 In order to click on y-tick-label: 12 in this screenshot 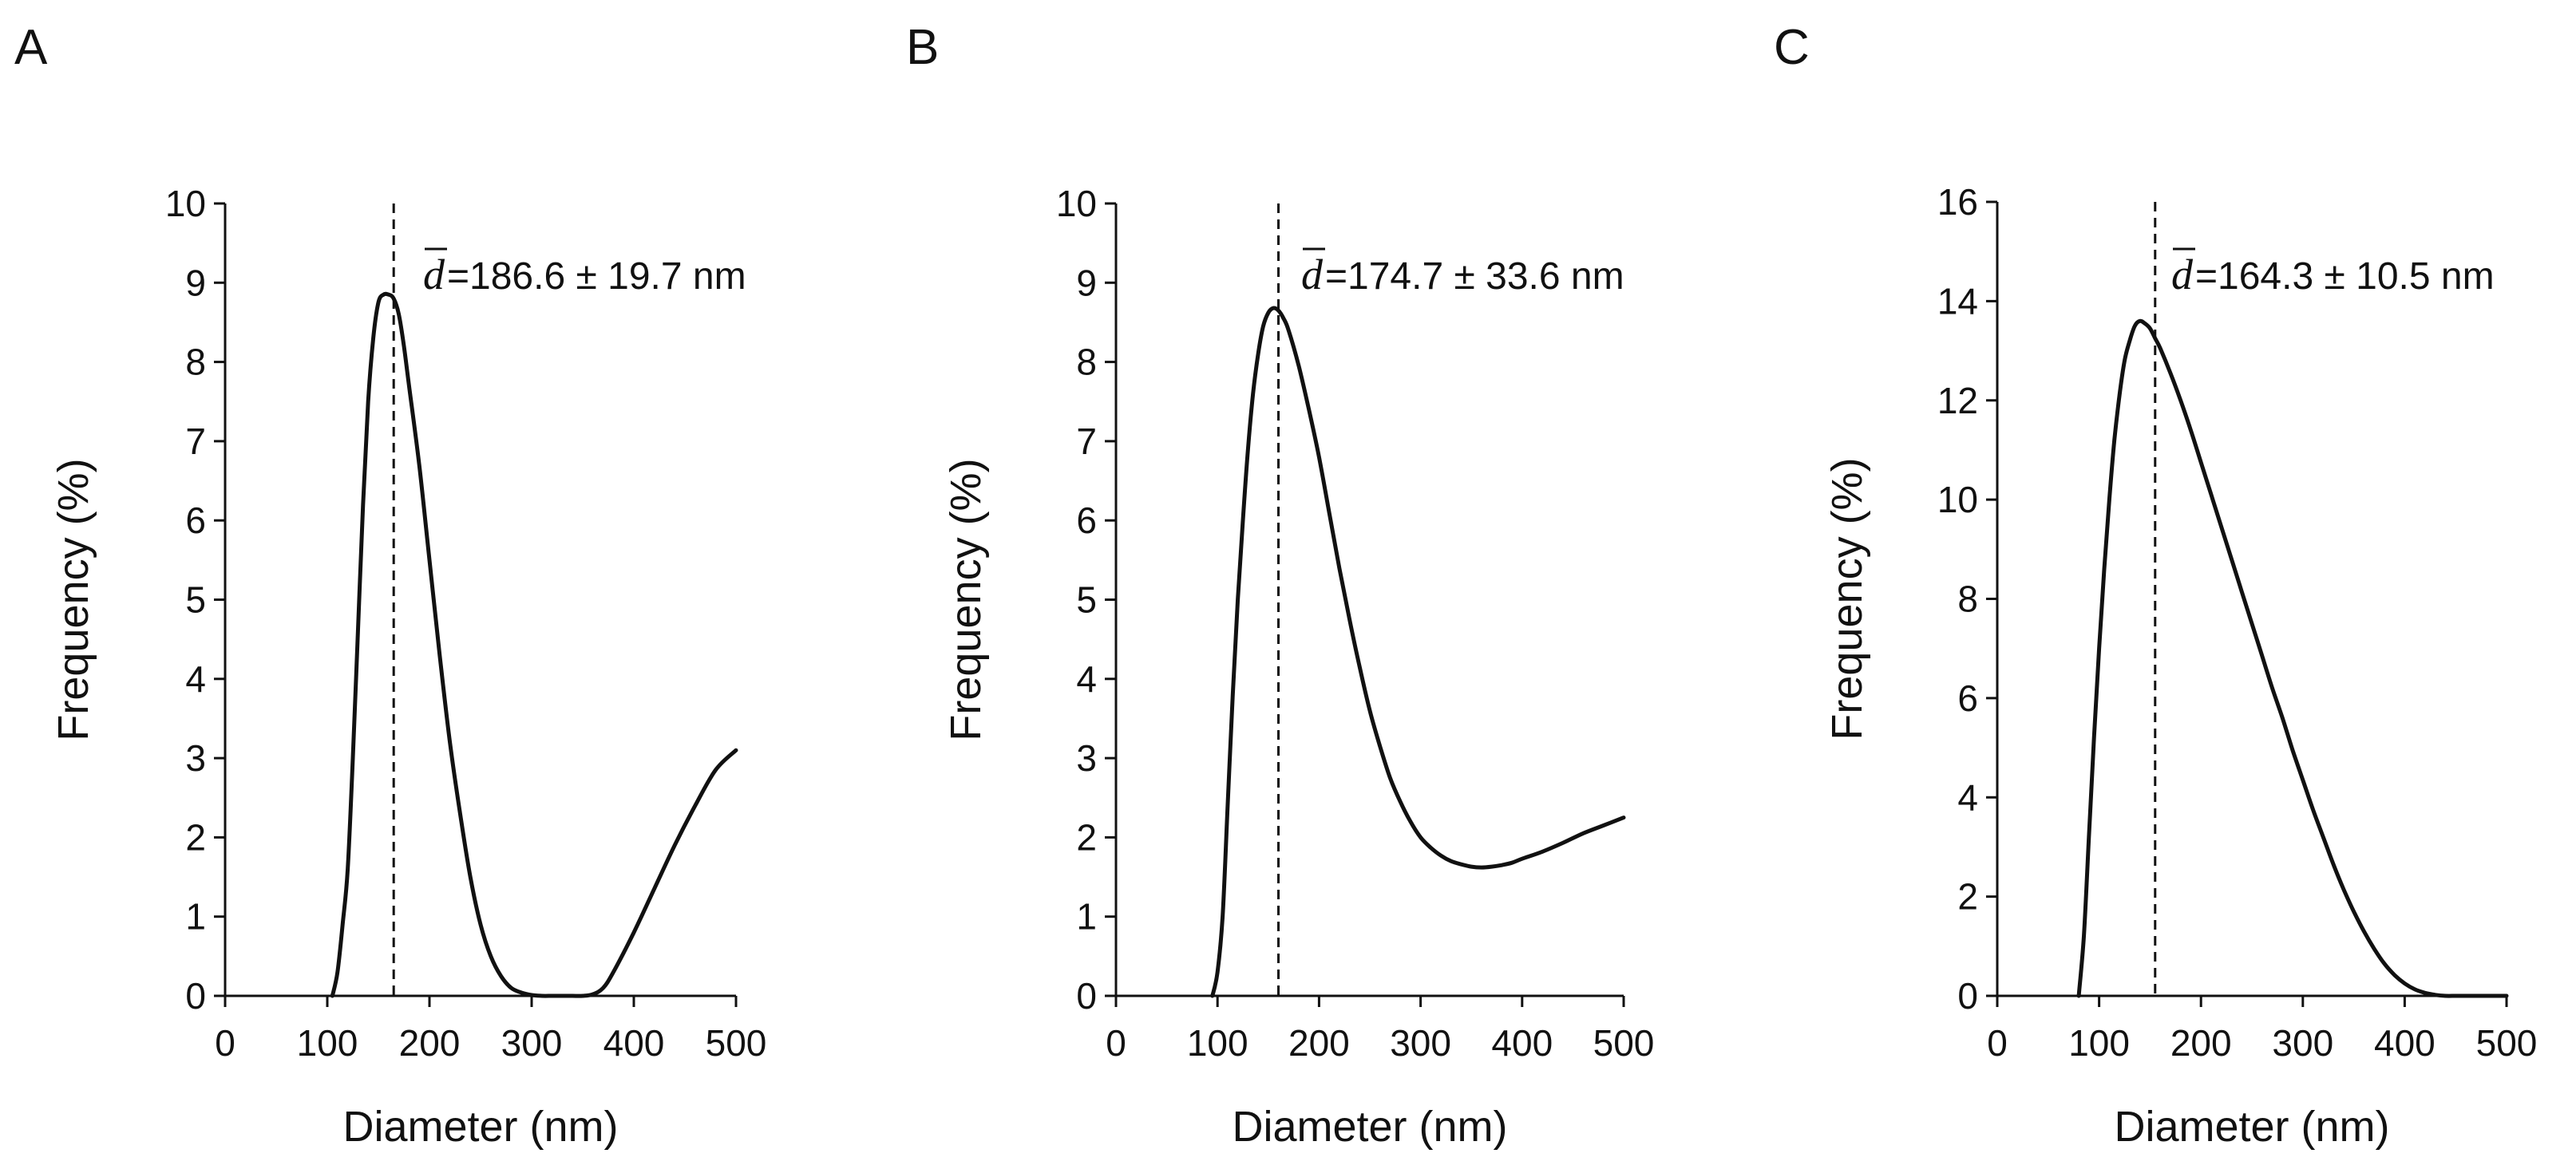, I will do `click(1958, 400)`.